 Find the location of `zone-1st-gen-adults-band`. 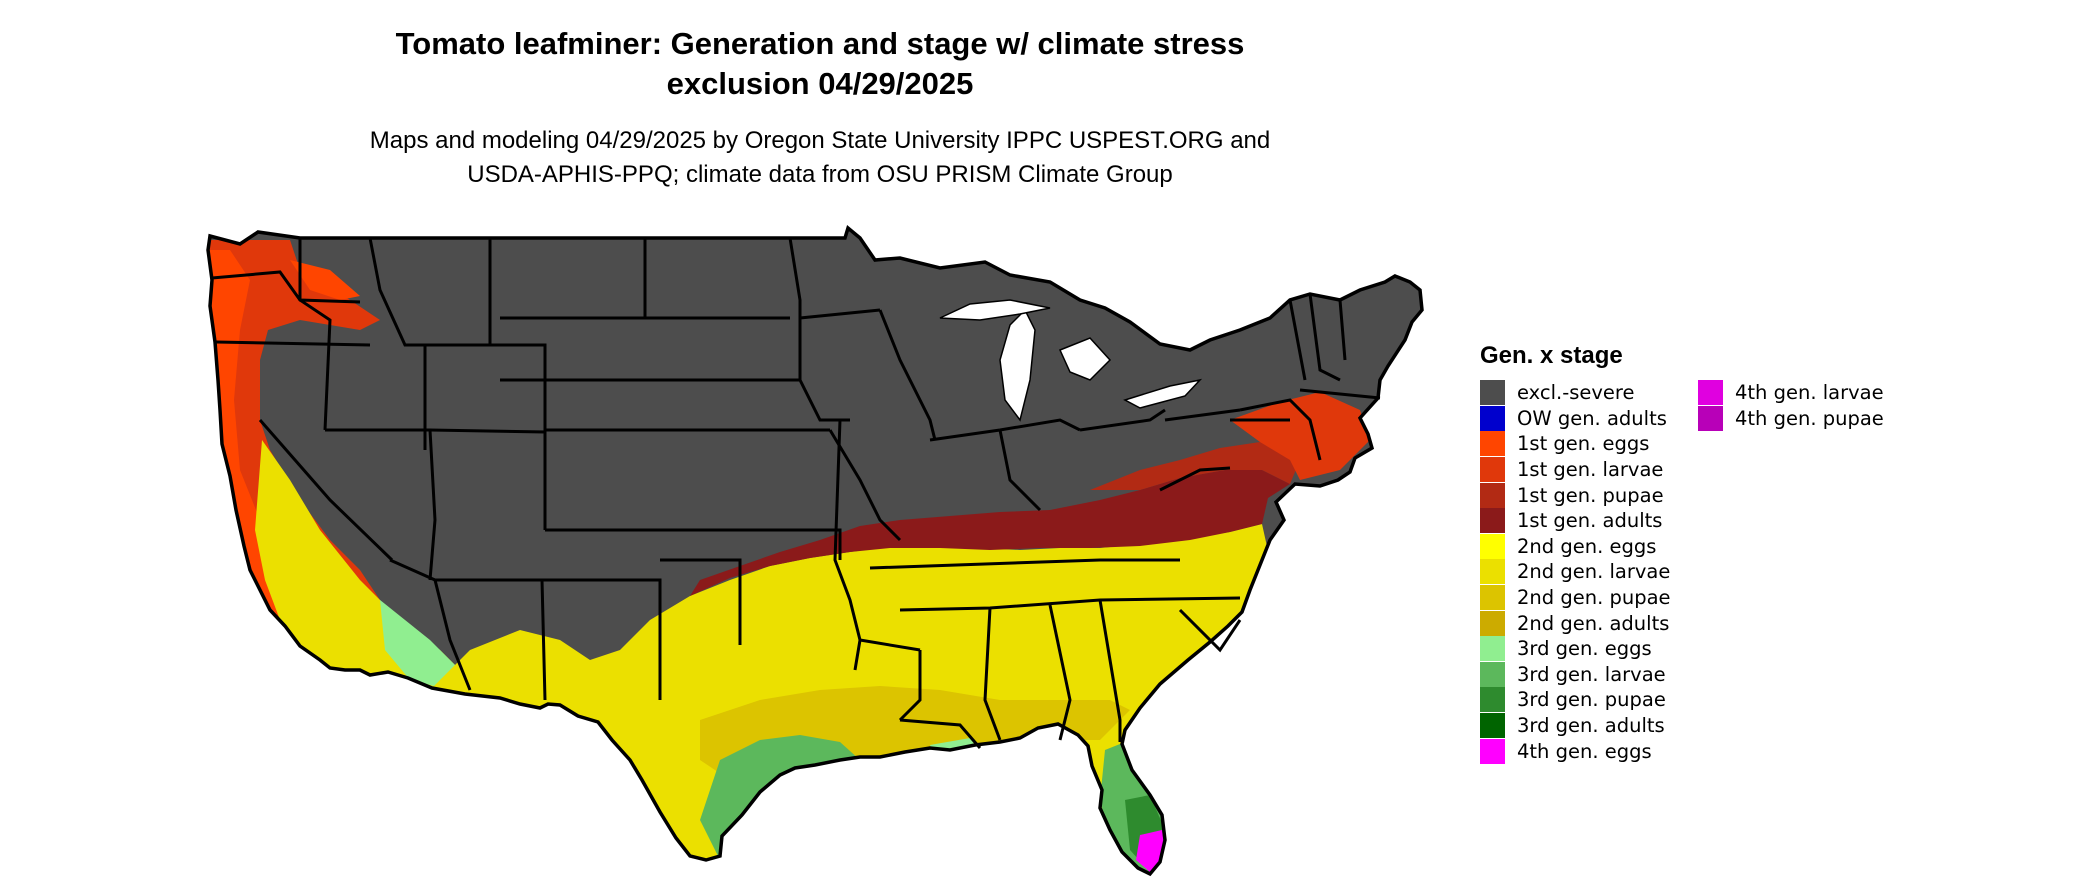

zone-1st-gen-adults-band is located at coordinates (990, 533).